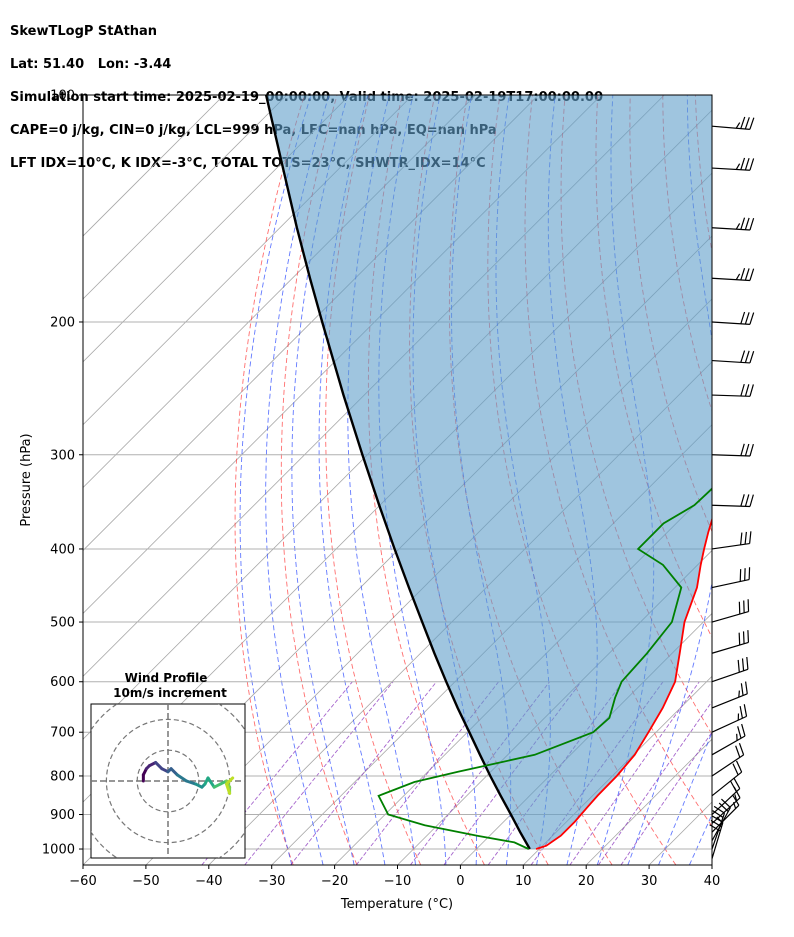 This screenshot has height=937, width=794. I want to click on x-tick-label: 30, so click(649, 881).